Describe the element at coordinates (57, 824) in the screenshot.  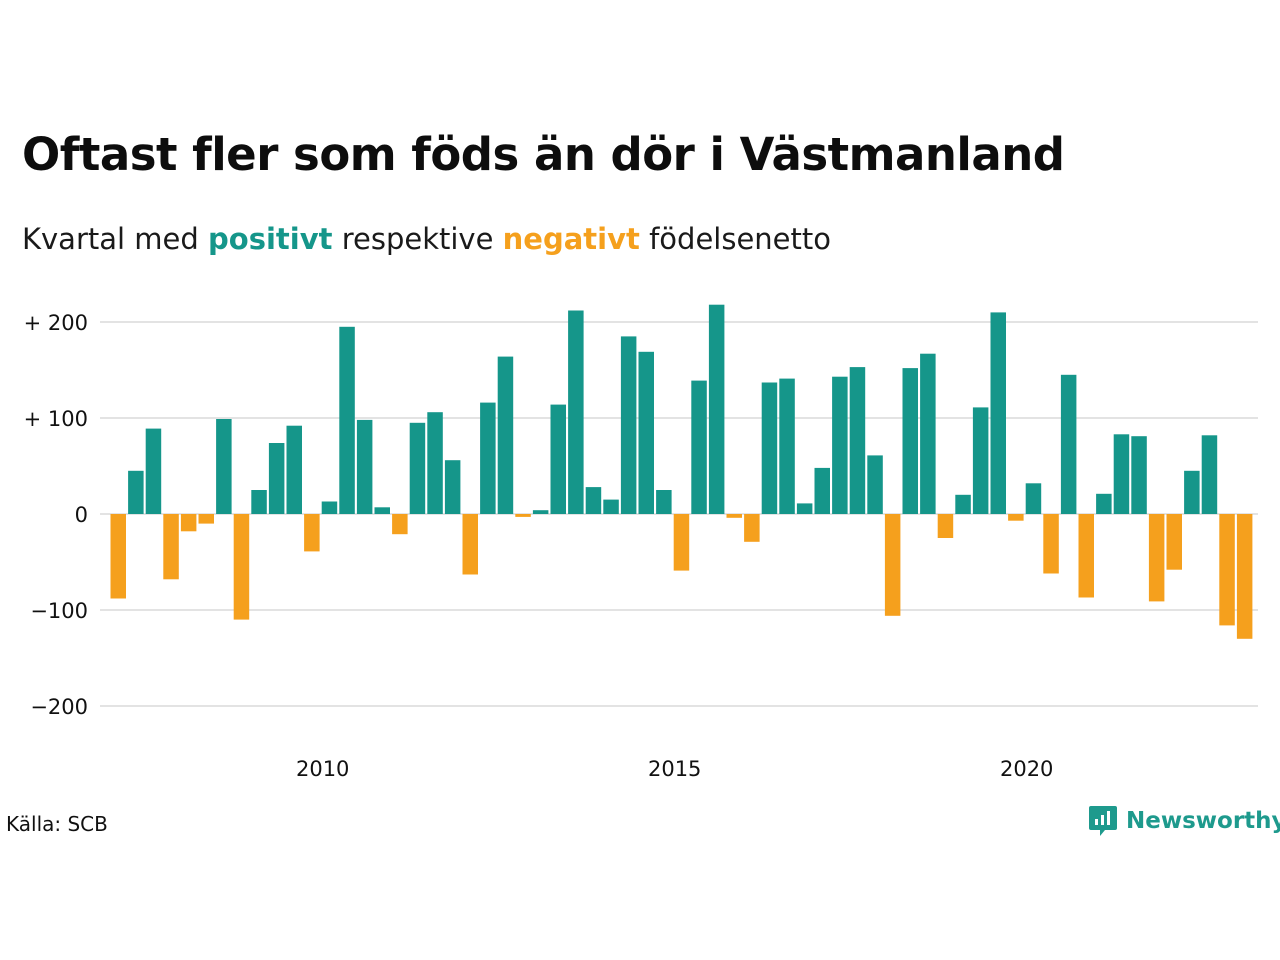
I see `source-note: Källa: SCB` at that location.